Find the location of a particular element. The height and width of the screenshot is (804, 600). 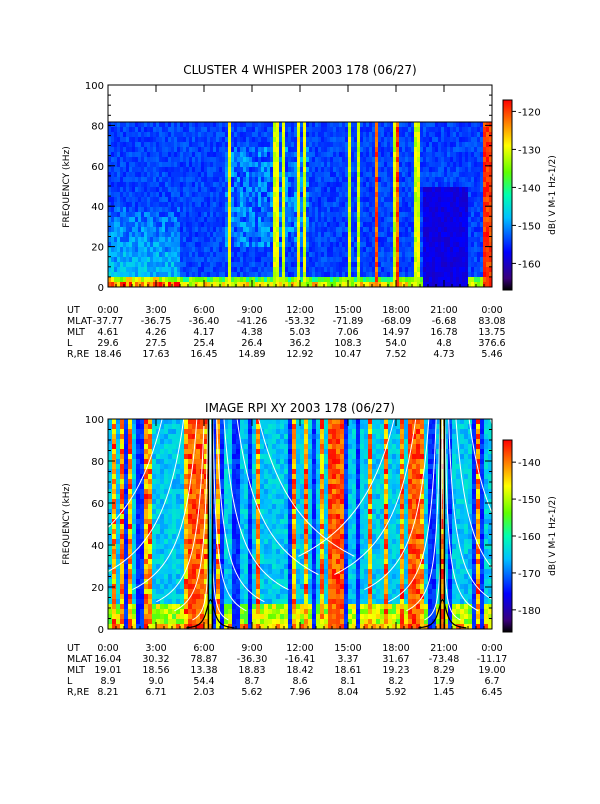

ephemeris-value: 5.03 is located at coordinates (299, 332).